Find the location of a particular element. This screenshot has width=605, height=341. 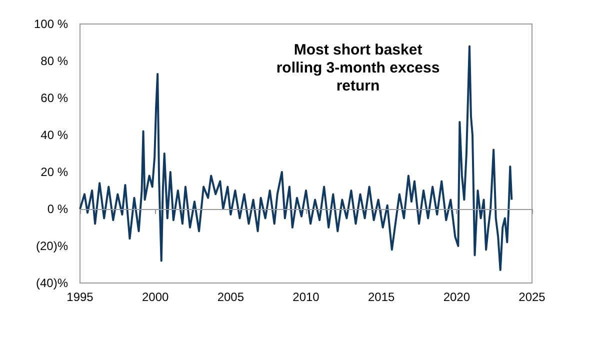

x-tick-label: 2005 is located at coordinates (230, 297).